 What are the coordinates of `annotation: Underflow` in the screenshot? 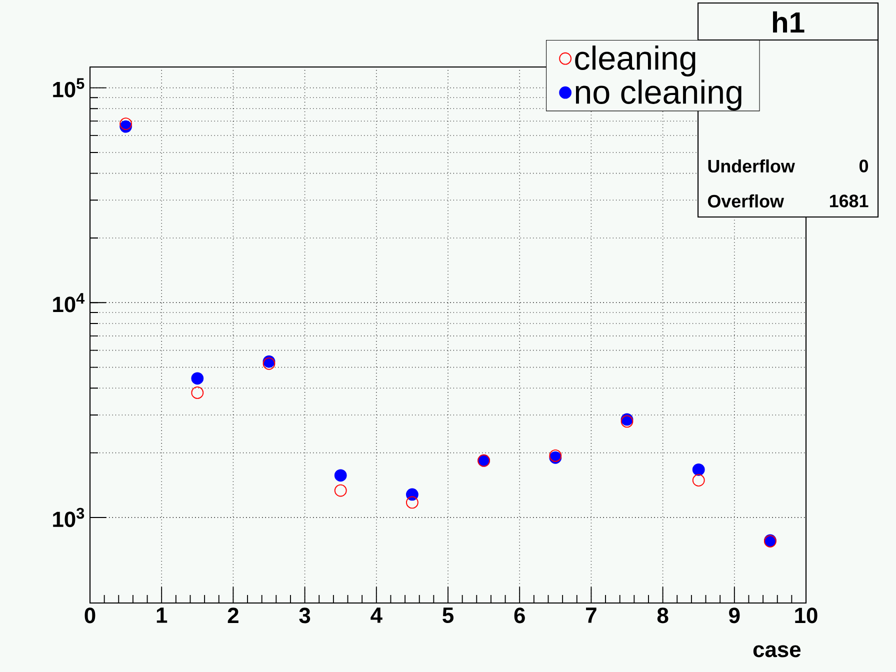 It's located at (751, 166).